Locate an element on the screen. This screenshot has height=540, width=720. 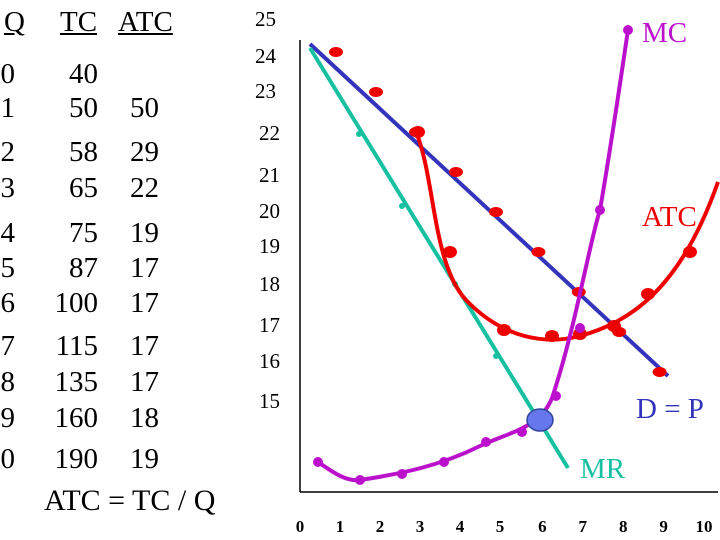
y-tick-label: 16 is located at coordinates (269, 361).